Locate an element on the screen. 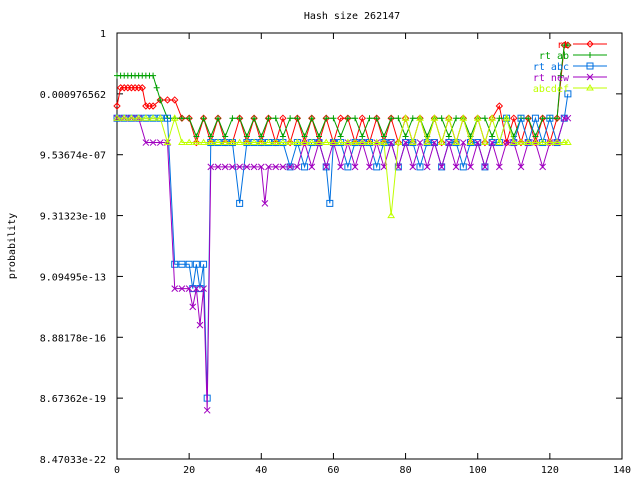  y-axis-label: probability is located at coordinates (12, 246).